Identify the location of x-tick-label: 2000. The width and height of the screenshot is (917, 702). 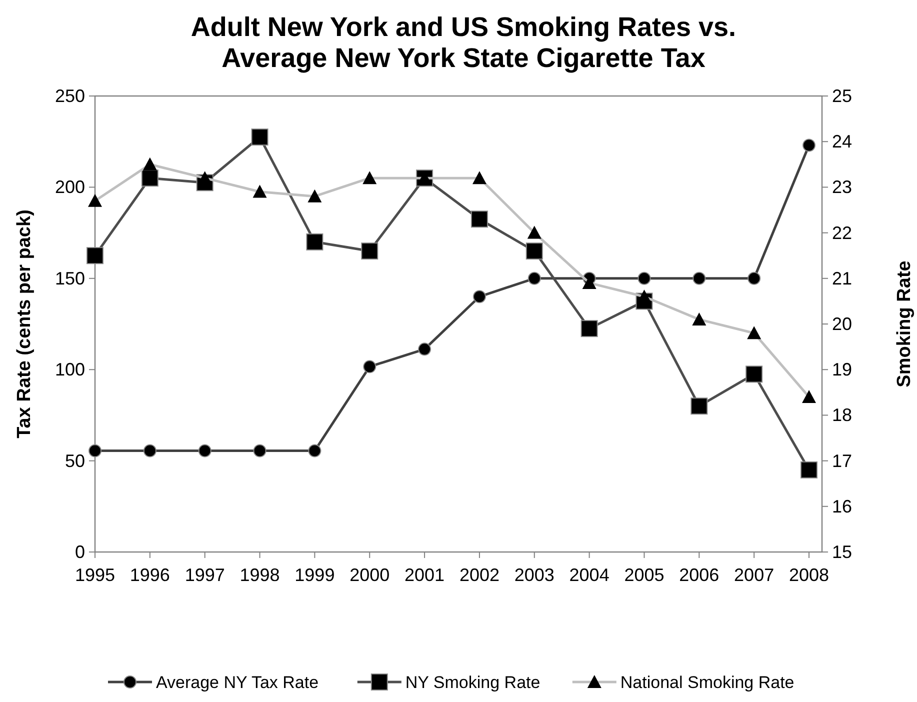
(370, 575).